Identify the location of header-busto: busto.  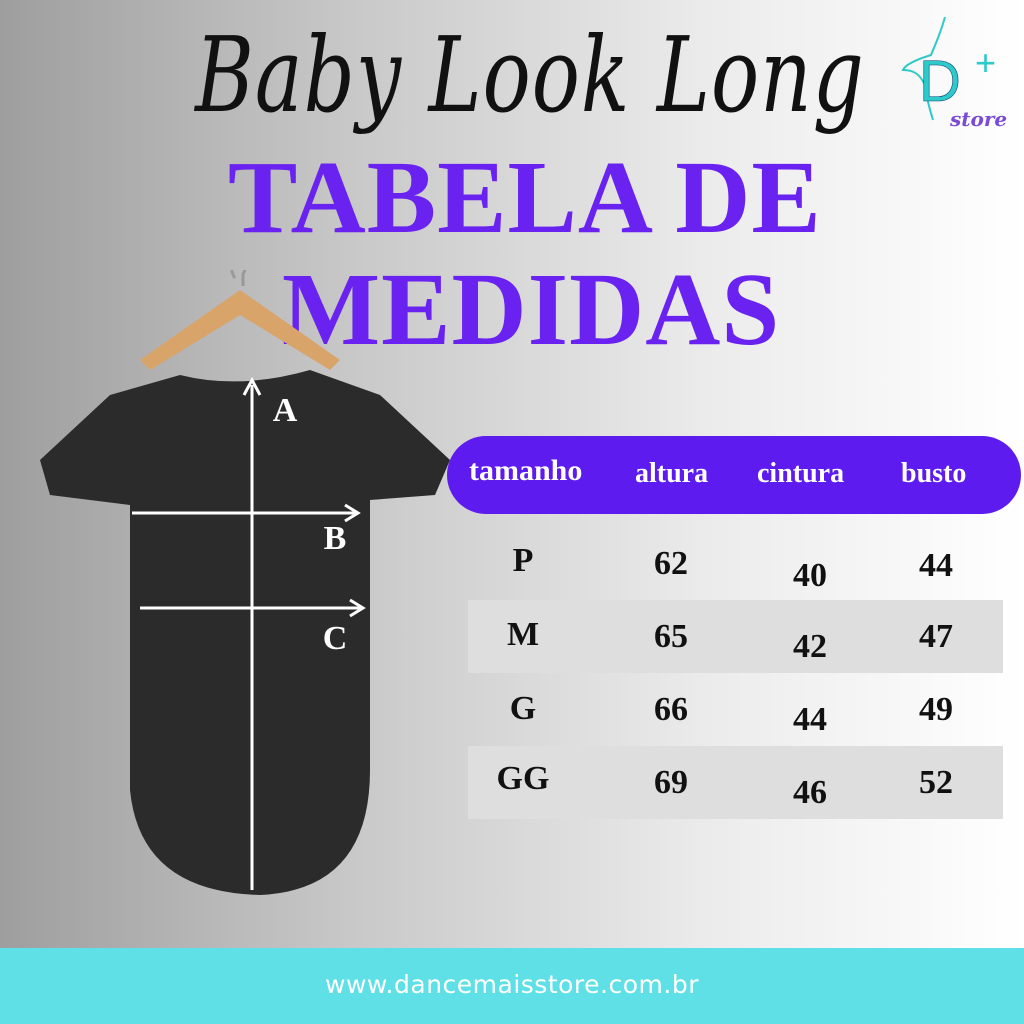
(934, 473).